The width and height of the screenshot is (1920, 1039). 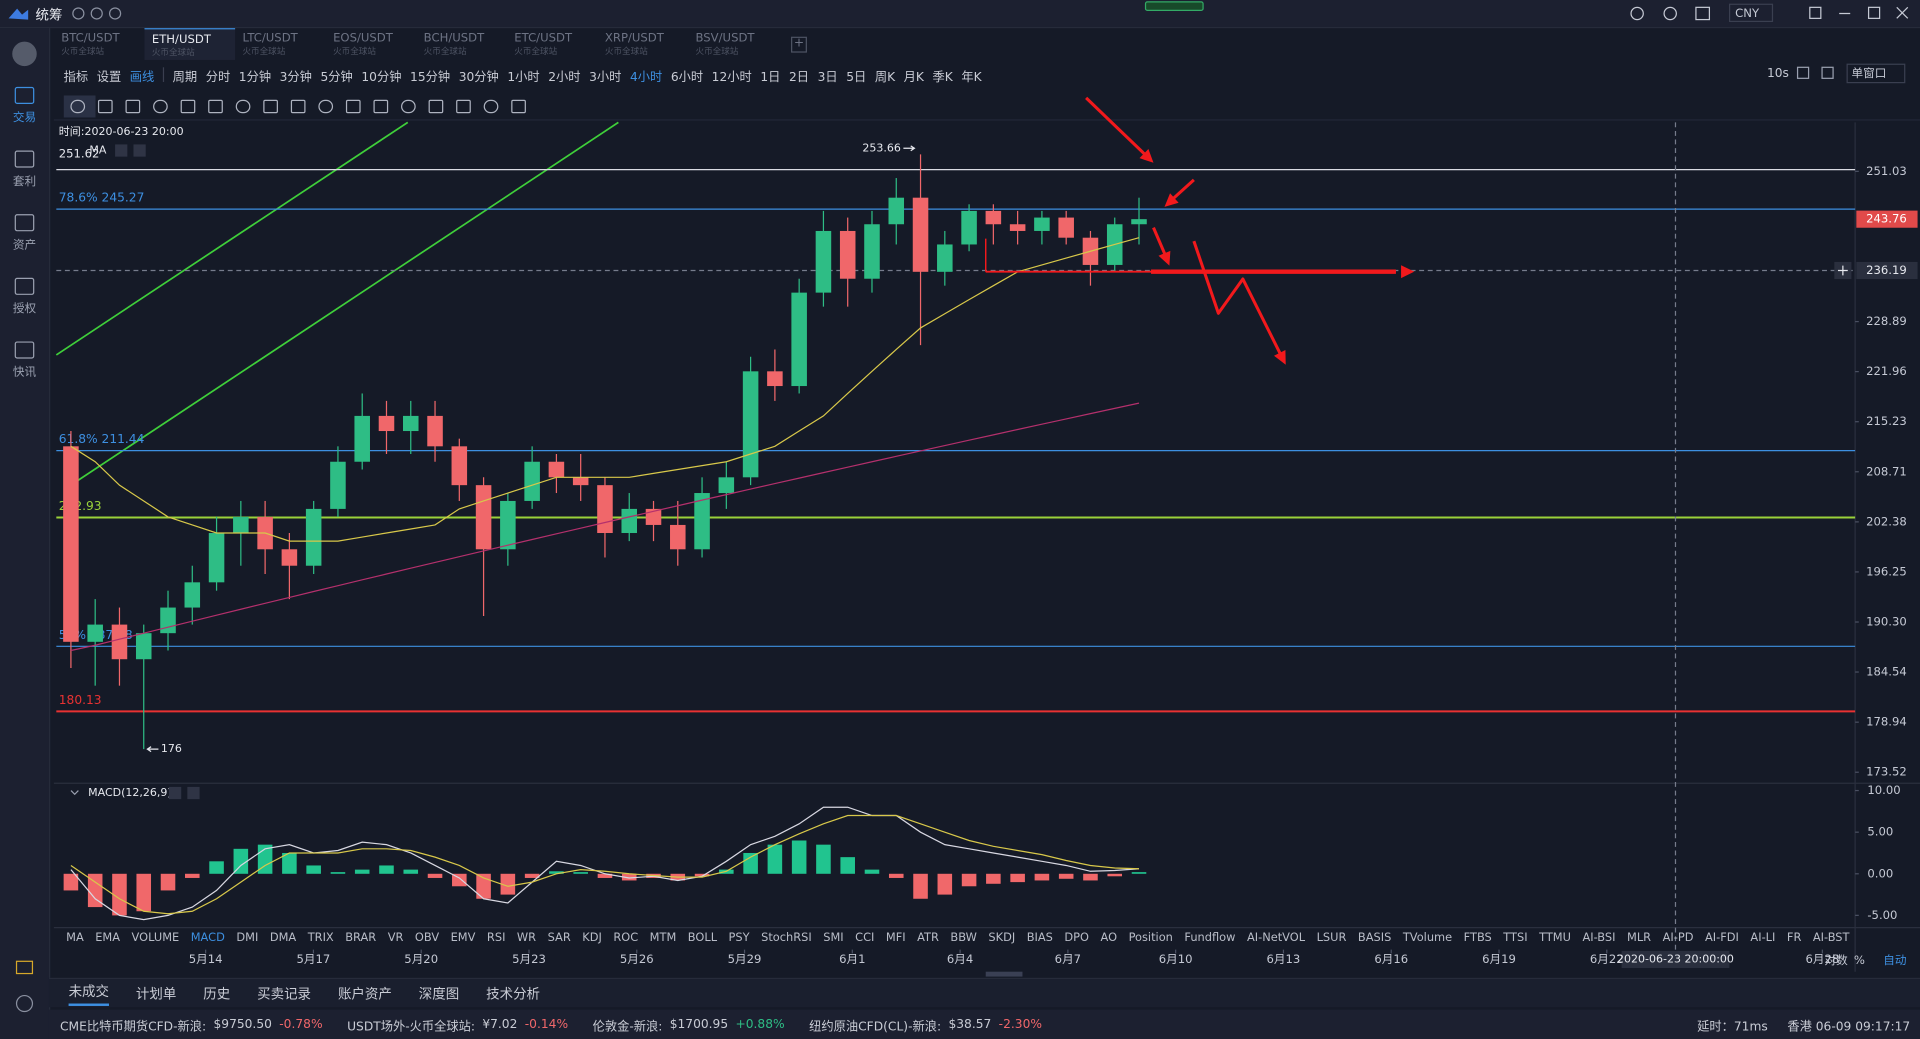 What do you see at coordinates (1150, 938) in the screenshot?
I see `indicator-tab: Position` at bounding box center [1150, 938].